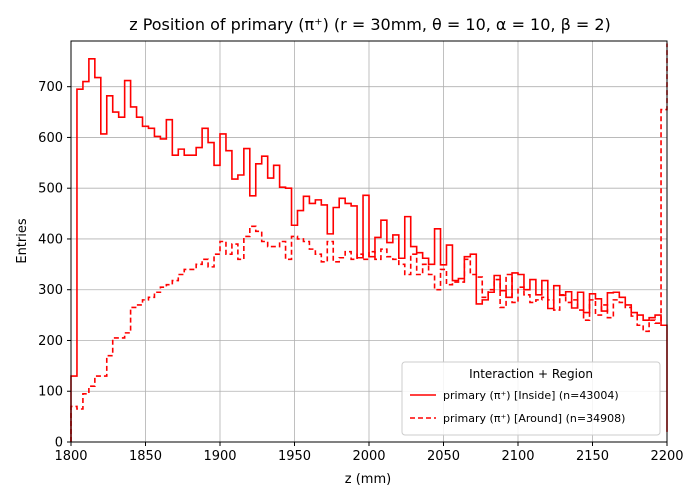  I want to click on x-tick-label: 2100, so click(517, 456).